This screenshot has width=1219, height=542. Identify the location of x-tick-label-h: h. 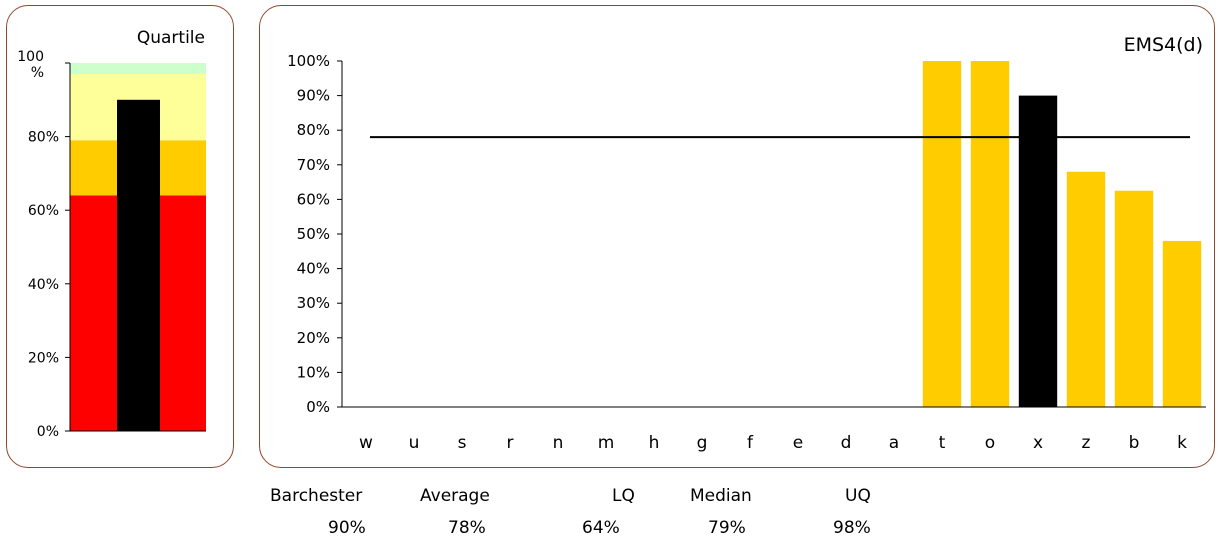
(654, 443).